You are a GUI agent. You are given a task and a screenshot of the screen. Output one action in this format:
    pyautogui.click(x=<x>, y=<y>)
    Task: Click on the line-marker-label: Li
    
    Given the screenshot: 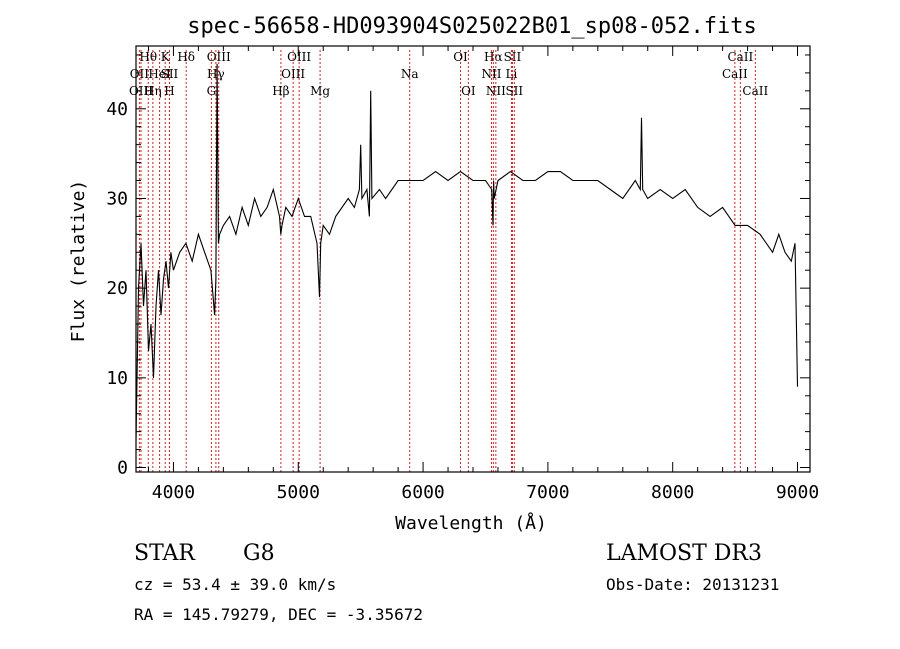 What is the action you would take?
    pyautogui.click(x=512, y=74)
    